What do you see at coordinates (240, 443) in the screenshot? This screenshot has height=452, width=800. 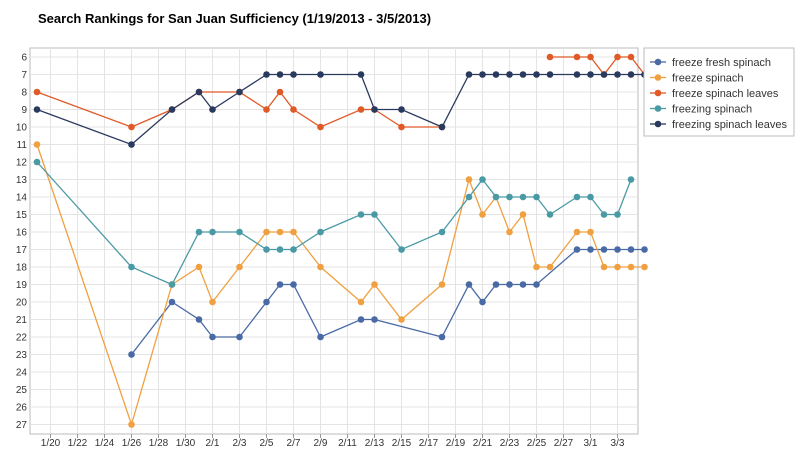 I see `x-tick-label: 2/3` at bounding box center [240, 443].